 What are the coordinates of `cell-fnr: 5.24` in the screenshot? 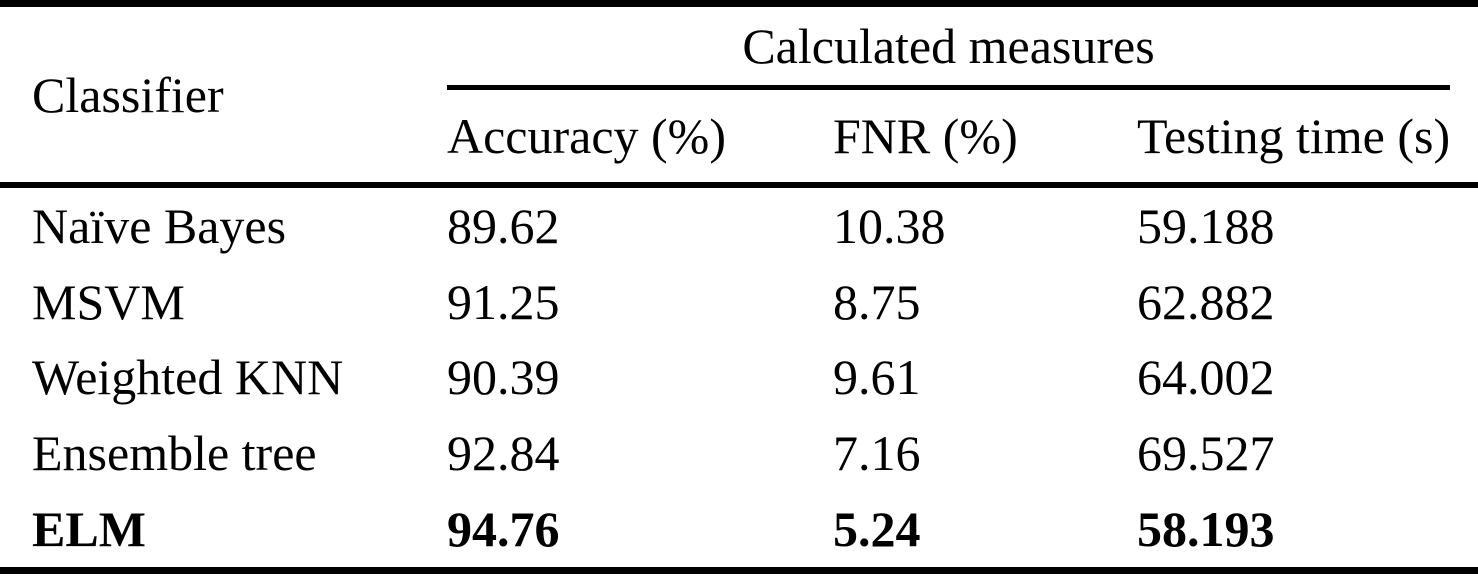 It's located at (877, 529).